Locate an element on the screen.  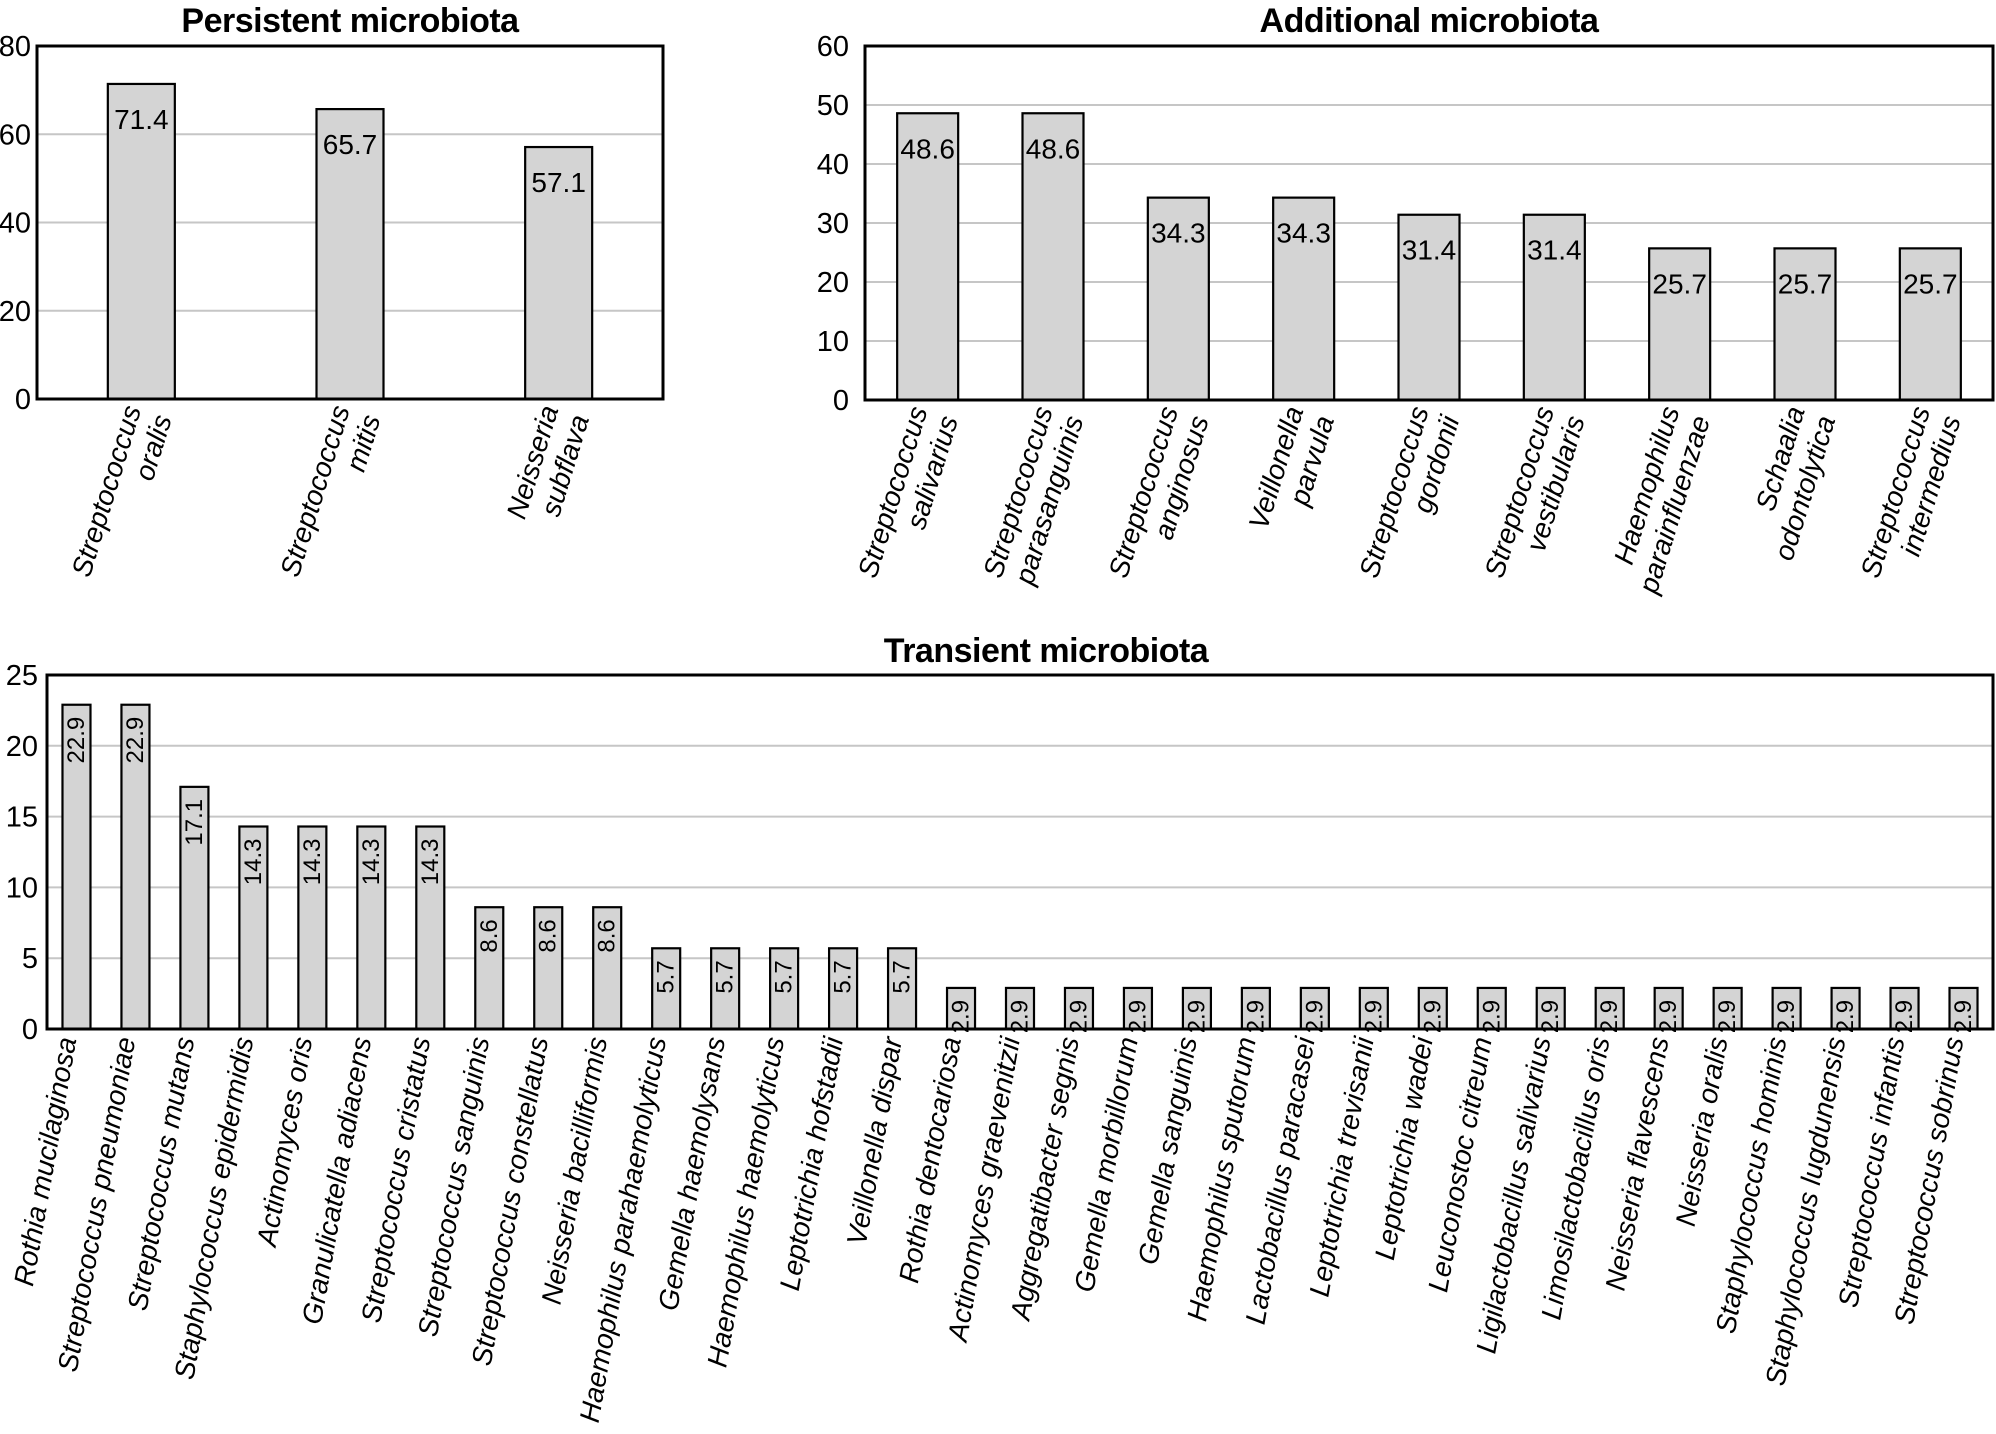
bar-value-label: 17.1 is located at coordinates (194, 822).